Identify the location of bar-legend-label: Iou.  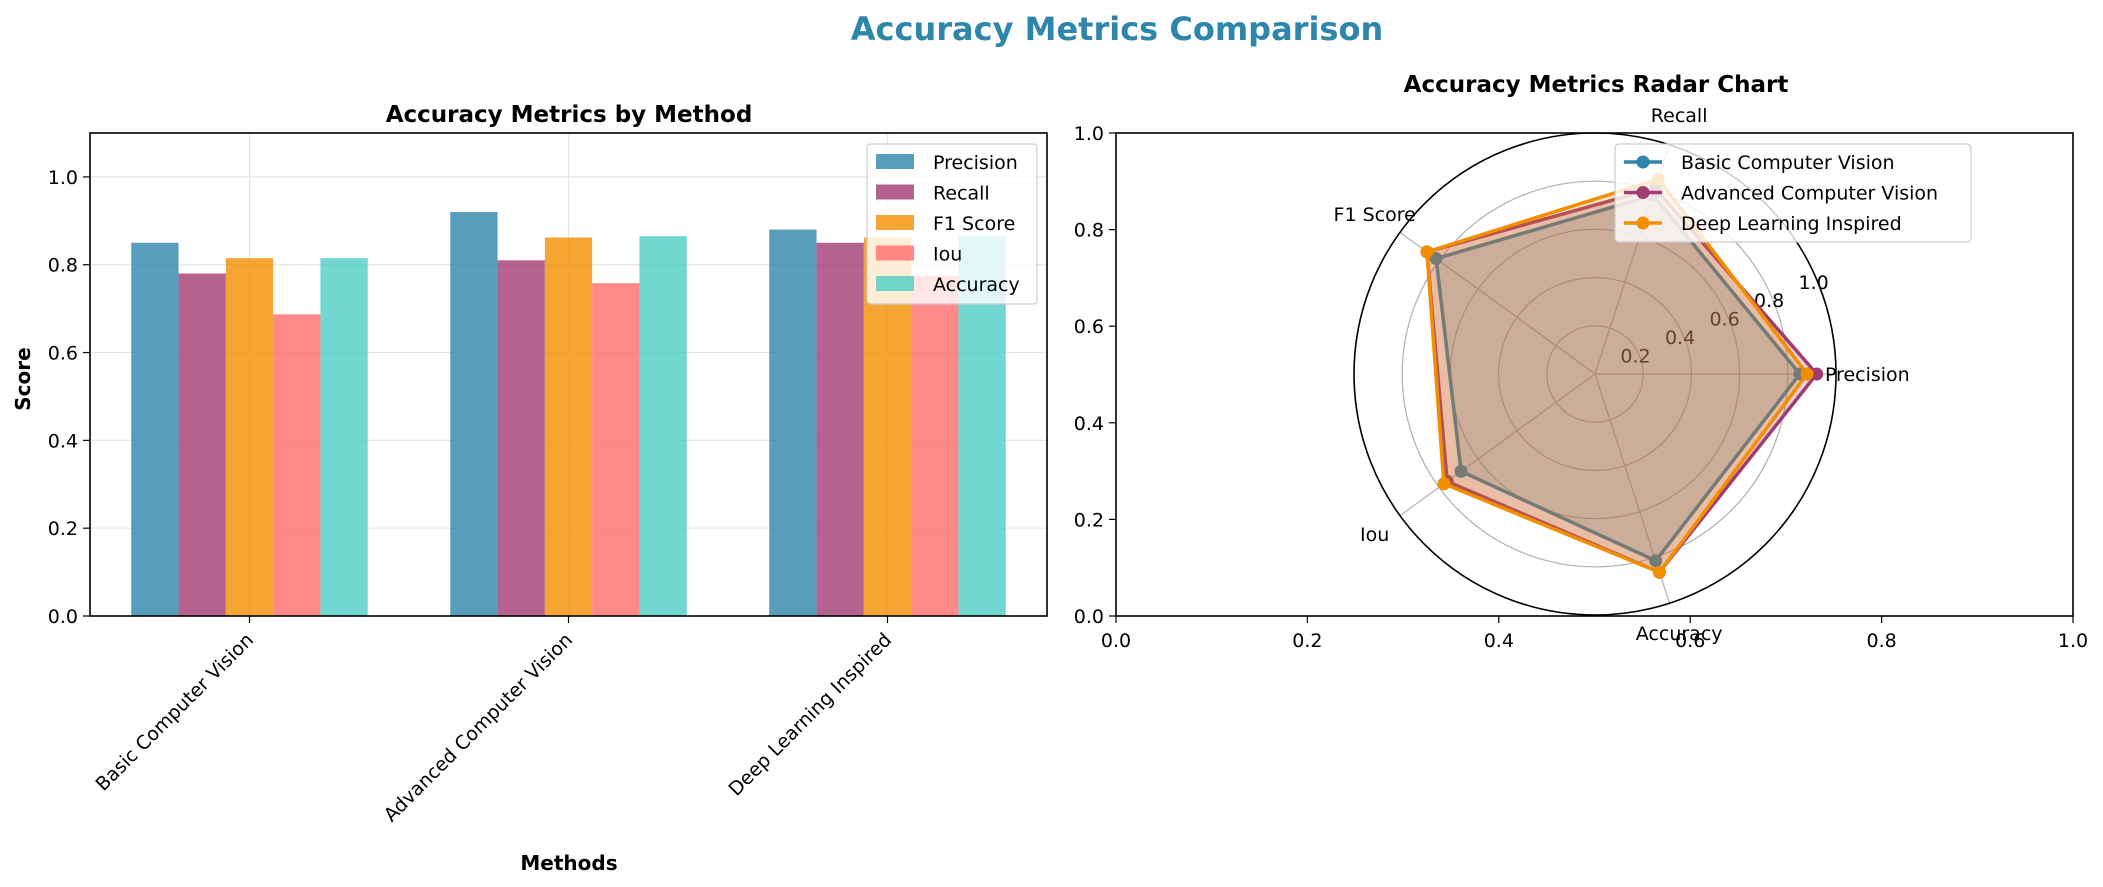
(947, 255).